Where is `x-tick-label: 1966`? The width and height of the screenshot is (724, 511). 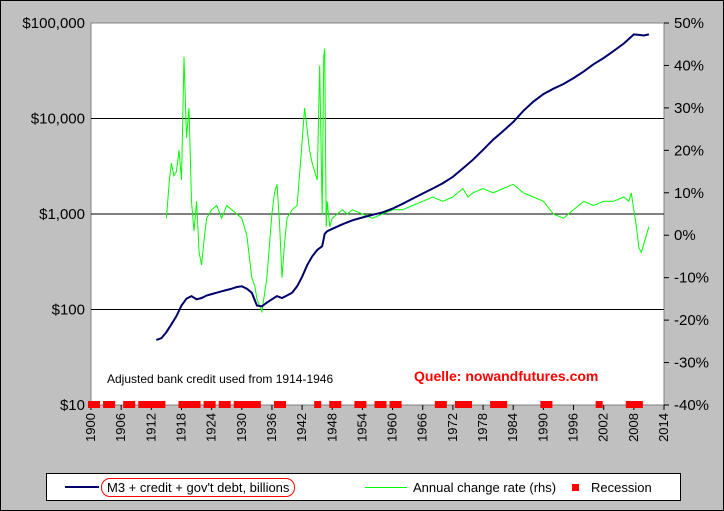
x-tick-label: 1966 is located at coordinates (422, 427).